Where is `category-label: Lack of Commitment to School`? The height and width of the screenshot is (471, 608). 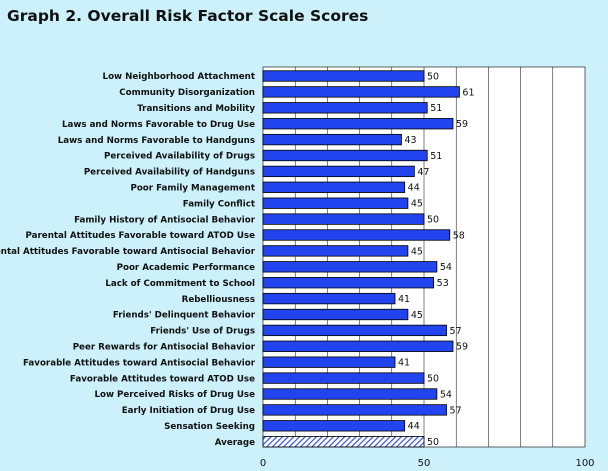
category-label: Lack of Commitment to School is located at coordinates (180, 284).